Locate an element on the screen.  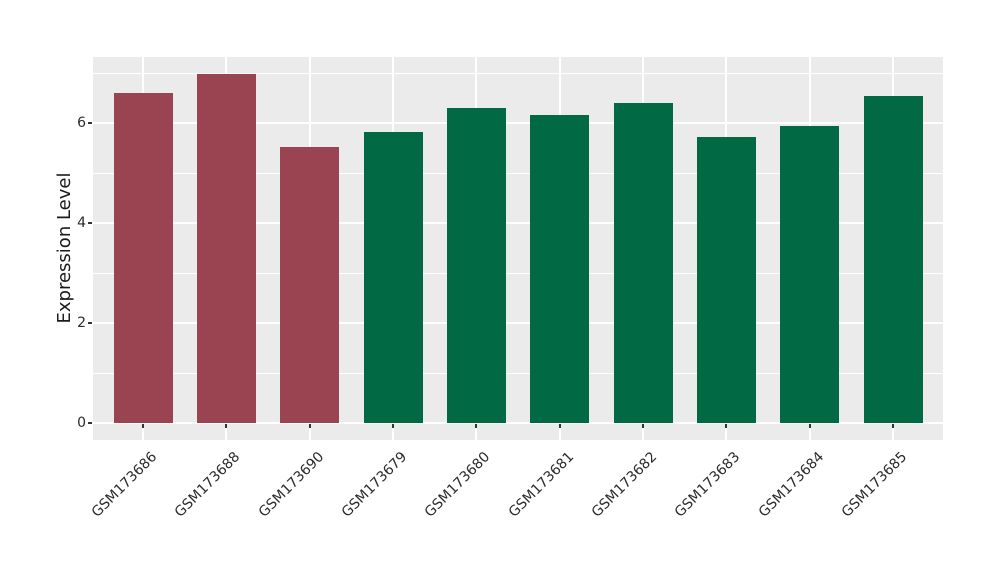
bar-GSM173685 is located at coordinates (893, 259).